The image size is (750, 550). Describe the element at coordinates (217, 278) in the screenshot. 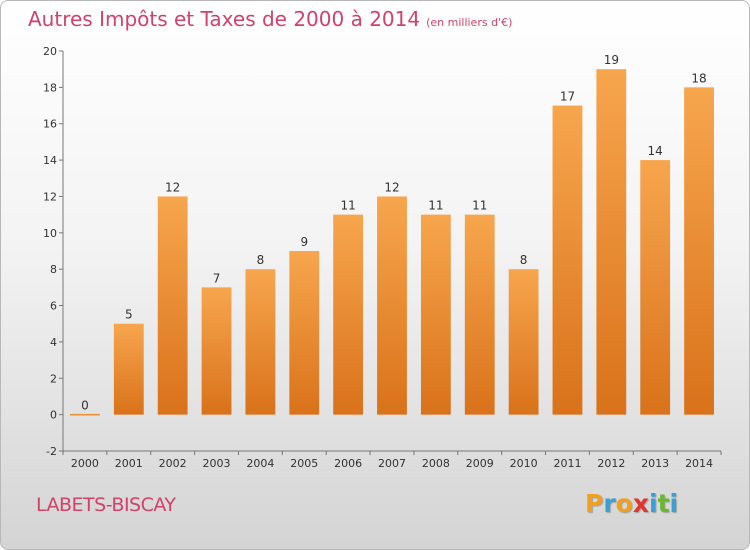

I see `data-label-2003: 7` at that location.